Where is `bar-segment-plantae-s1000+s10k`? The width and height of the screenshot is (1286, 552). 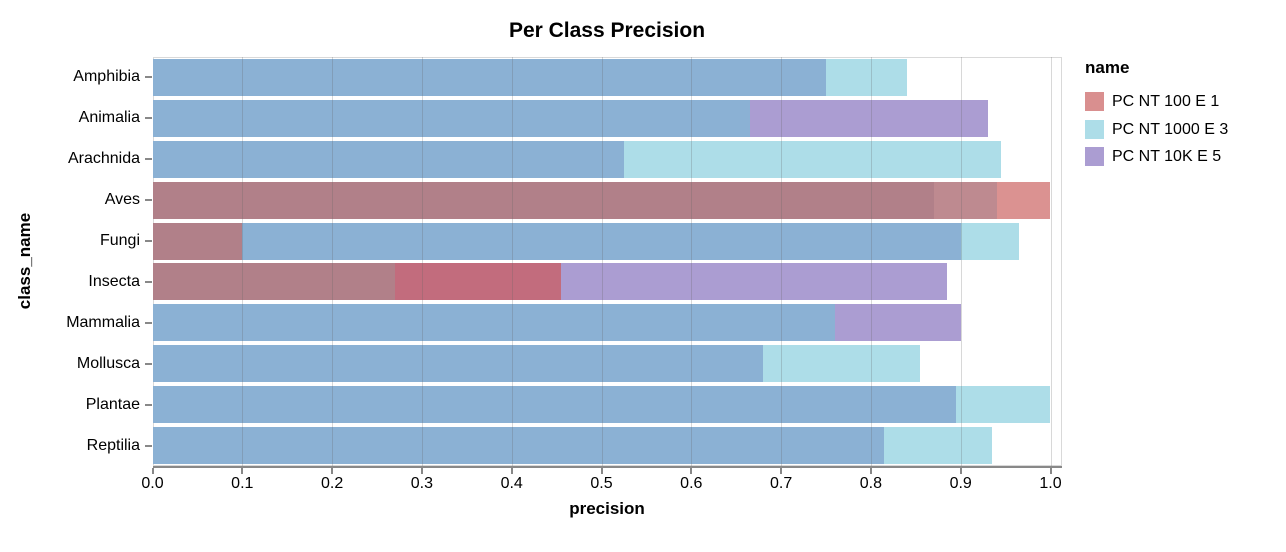 bar-segment-plantae-s1000+s10k is located at coordinates (554, 405).